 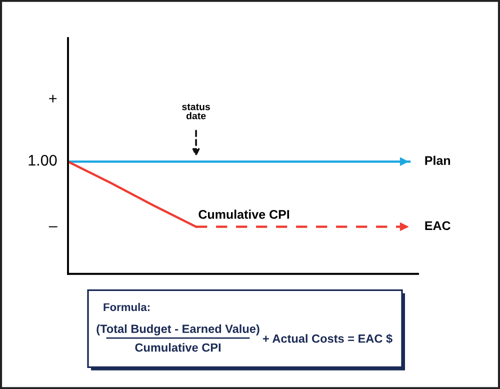 What do you see at coordinates (42, 160) in the screenshot?
I see `text: 1.00` at bounding box center [42, 160].